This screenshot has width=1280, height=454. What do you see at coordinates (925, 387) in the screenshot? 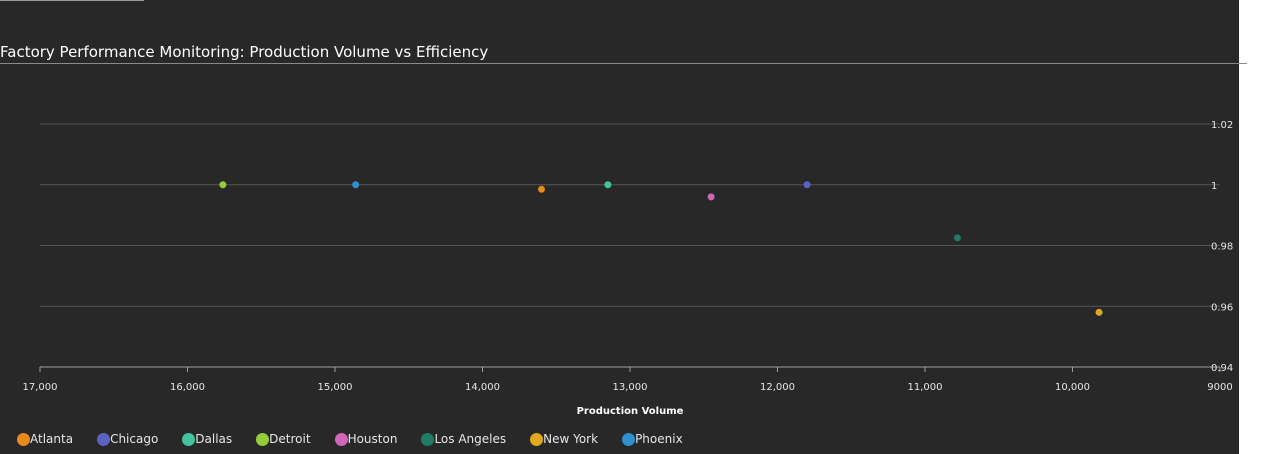
I see `x-tick-label: 11,000` at bounding box center [925, 387].